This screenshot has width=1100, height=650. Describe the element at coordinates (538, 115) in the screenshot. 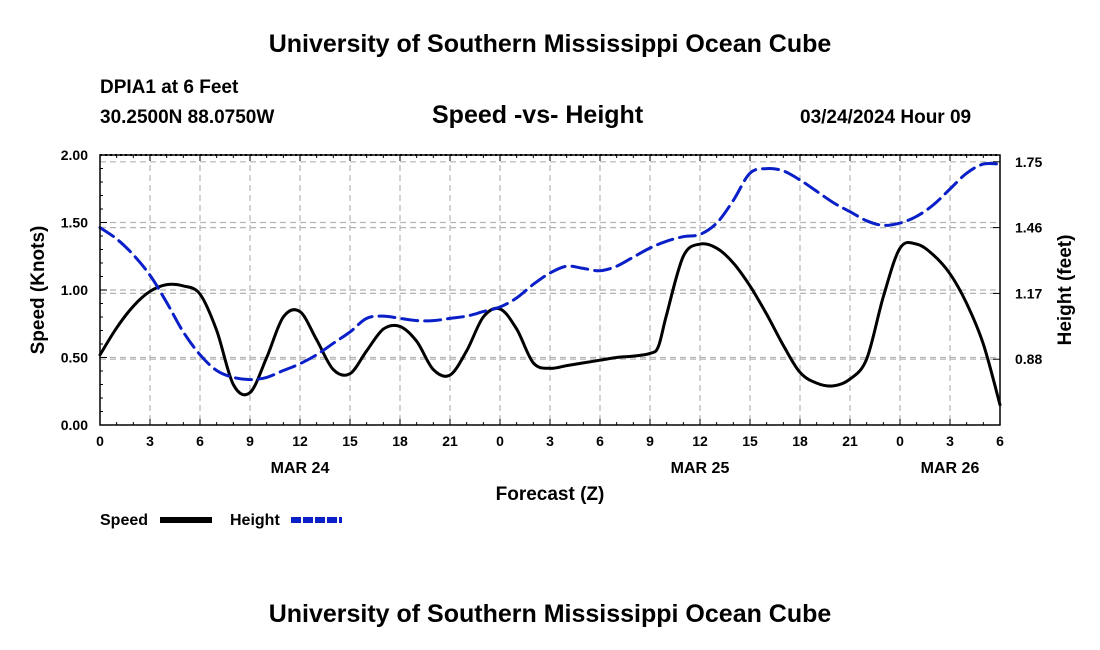

I see `chart-subtitle: Speed -vs- Height` at that location.